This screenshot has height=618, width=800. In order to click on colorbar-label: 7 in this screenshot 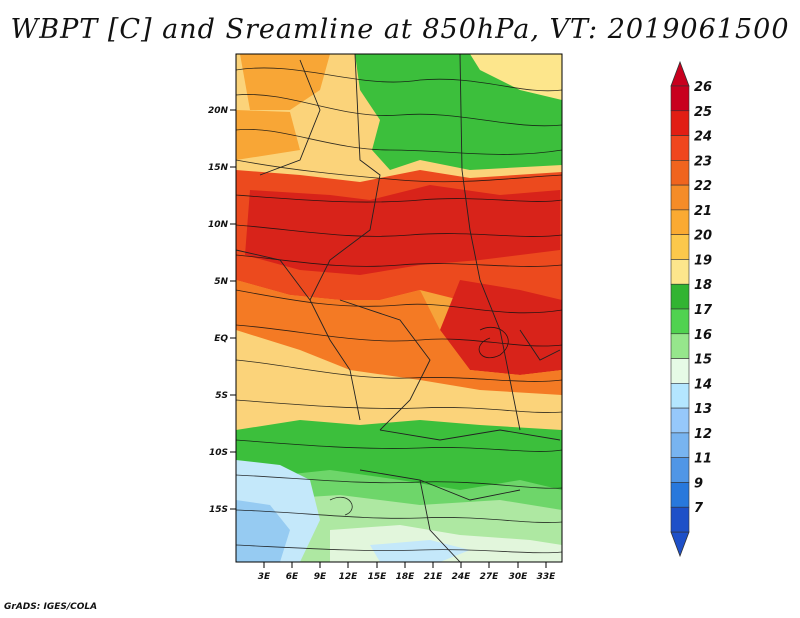, I will do `click(699, 508)`.